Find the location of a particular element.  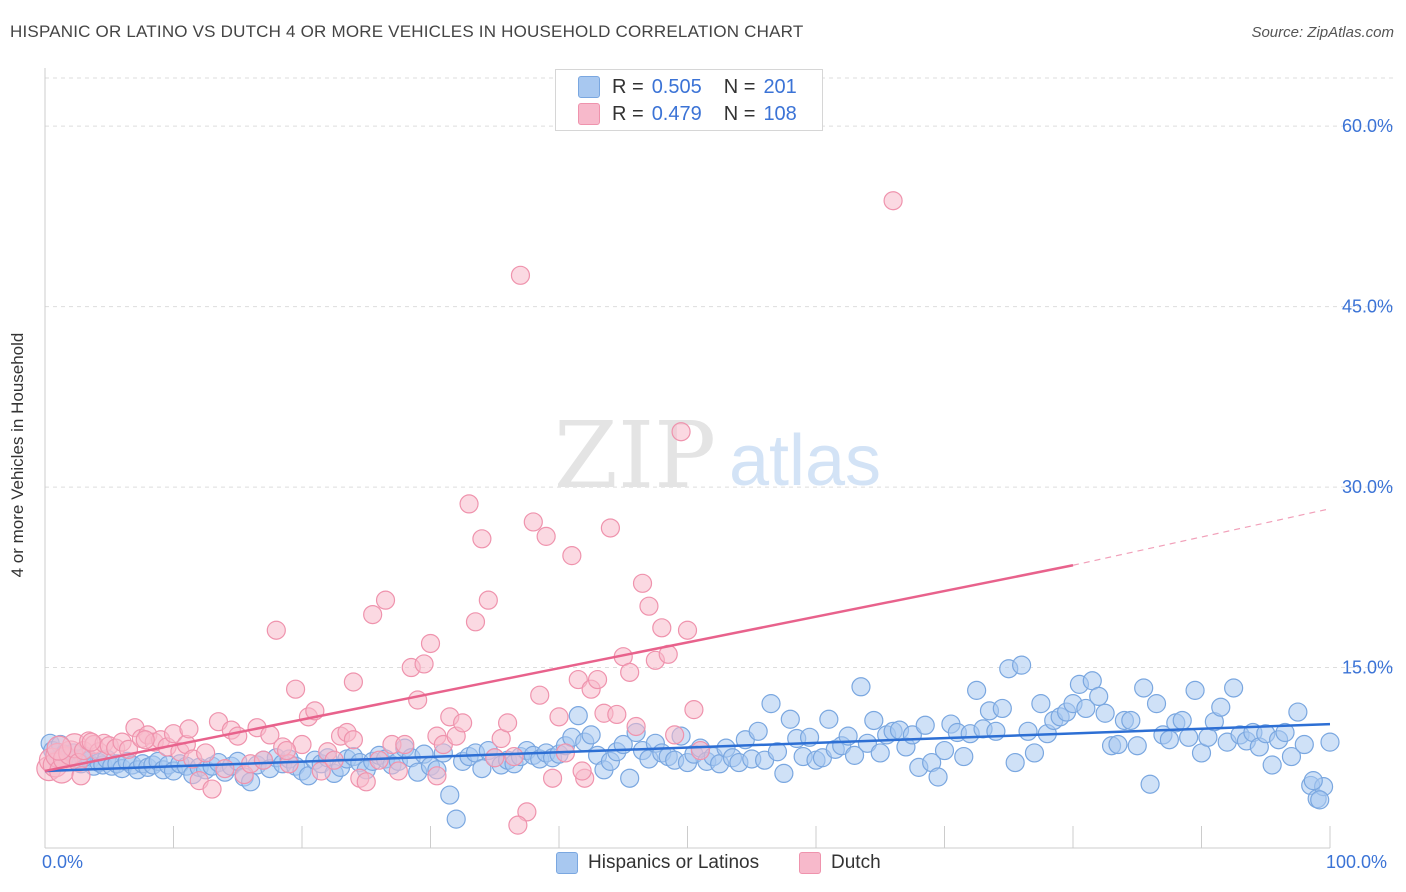

legend-label-hispanics: Hispanics or Latinos is located at coordinates (674, 862).